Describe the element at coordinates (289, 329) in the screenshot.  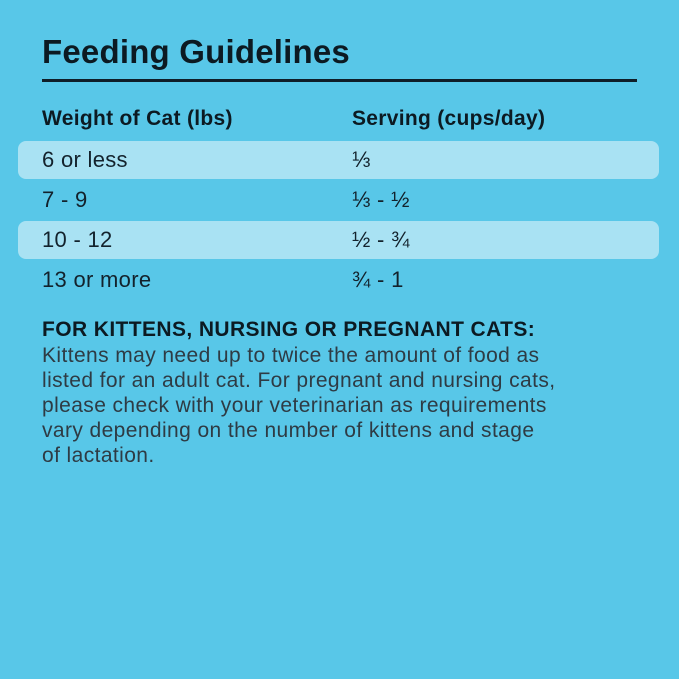
I see `note-heading: FOR KITTENS, NURSING OR PREGNANT CATS:` at that location.